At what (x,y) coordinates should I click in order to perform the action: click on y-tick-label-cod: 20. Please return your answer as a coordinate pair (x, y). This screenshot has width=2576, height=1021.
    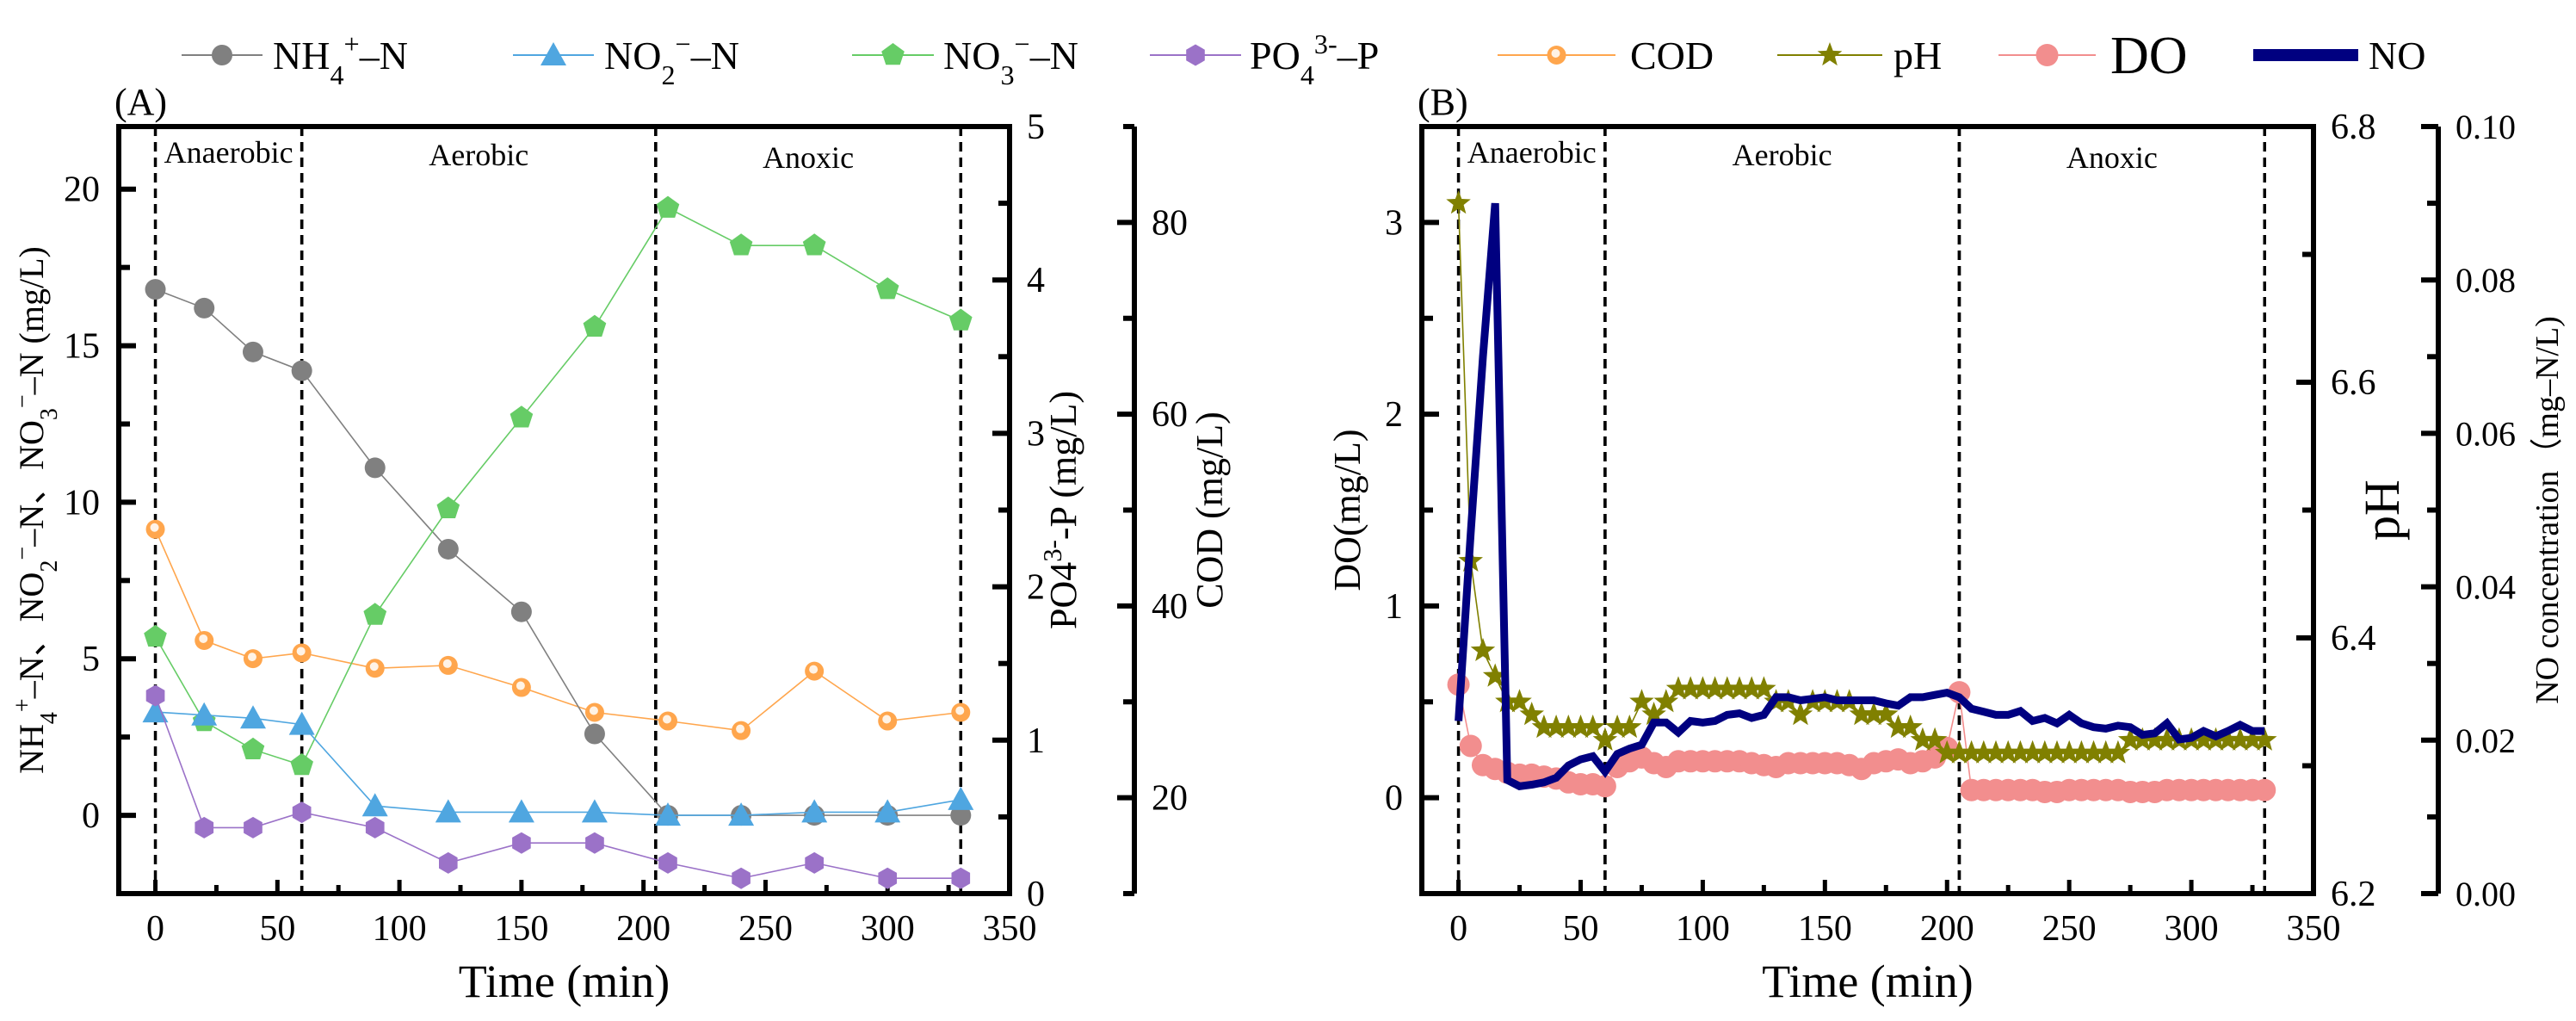
    Looking at the image, I should click on (1170, 799).